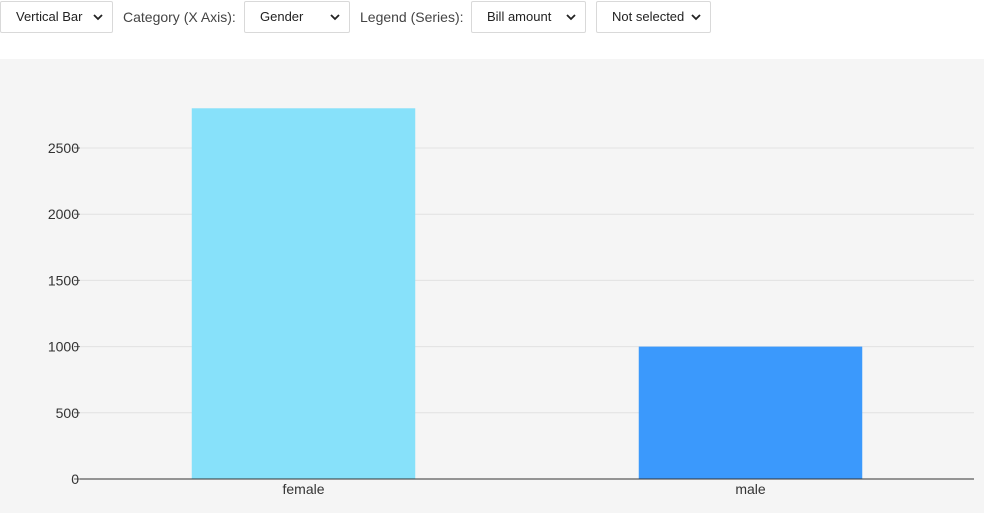 The height and width of the screenshot is (513, 984). Describe the element at coordinates (63, 214) in the screenshot. I see `y-tick-label: 2000` at that location.